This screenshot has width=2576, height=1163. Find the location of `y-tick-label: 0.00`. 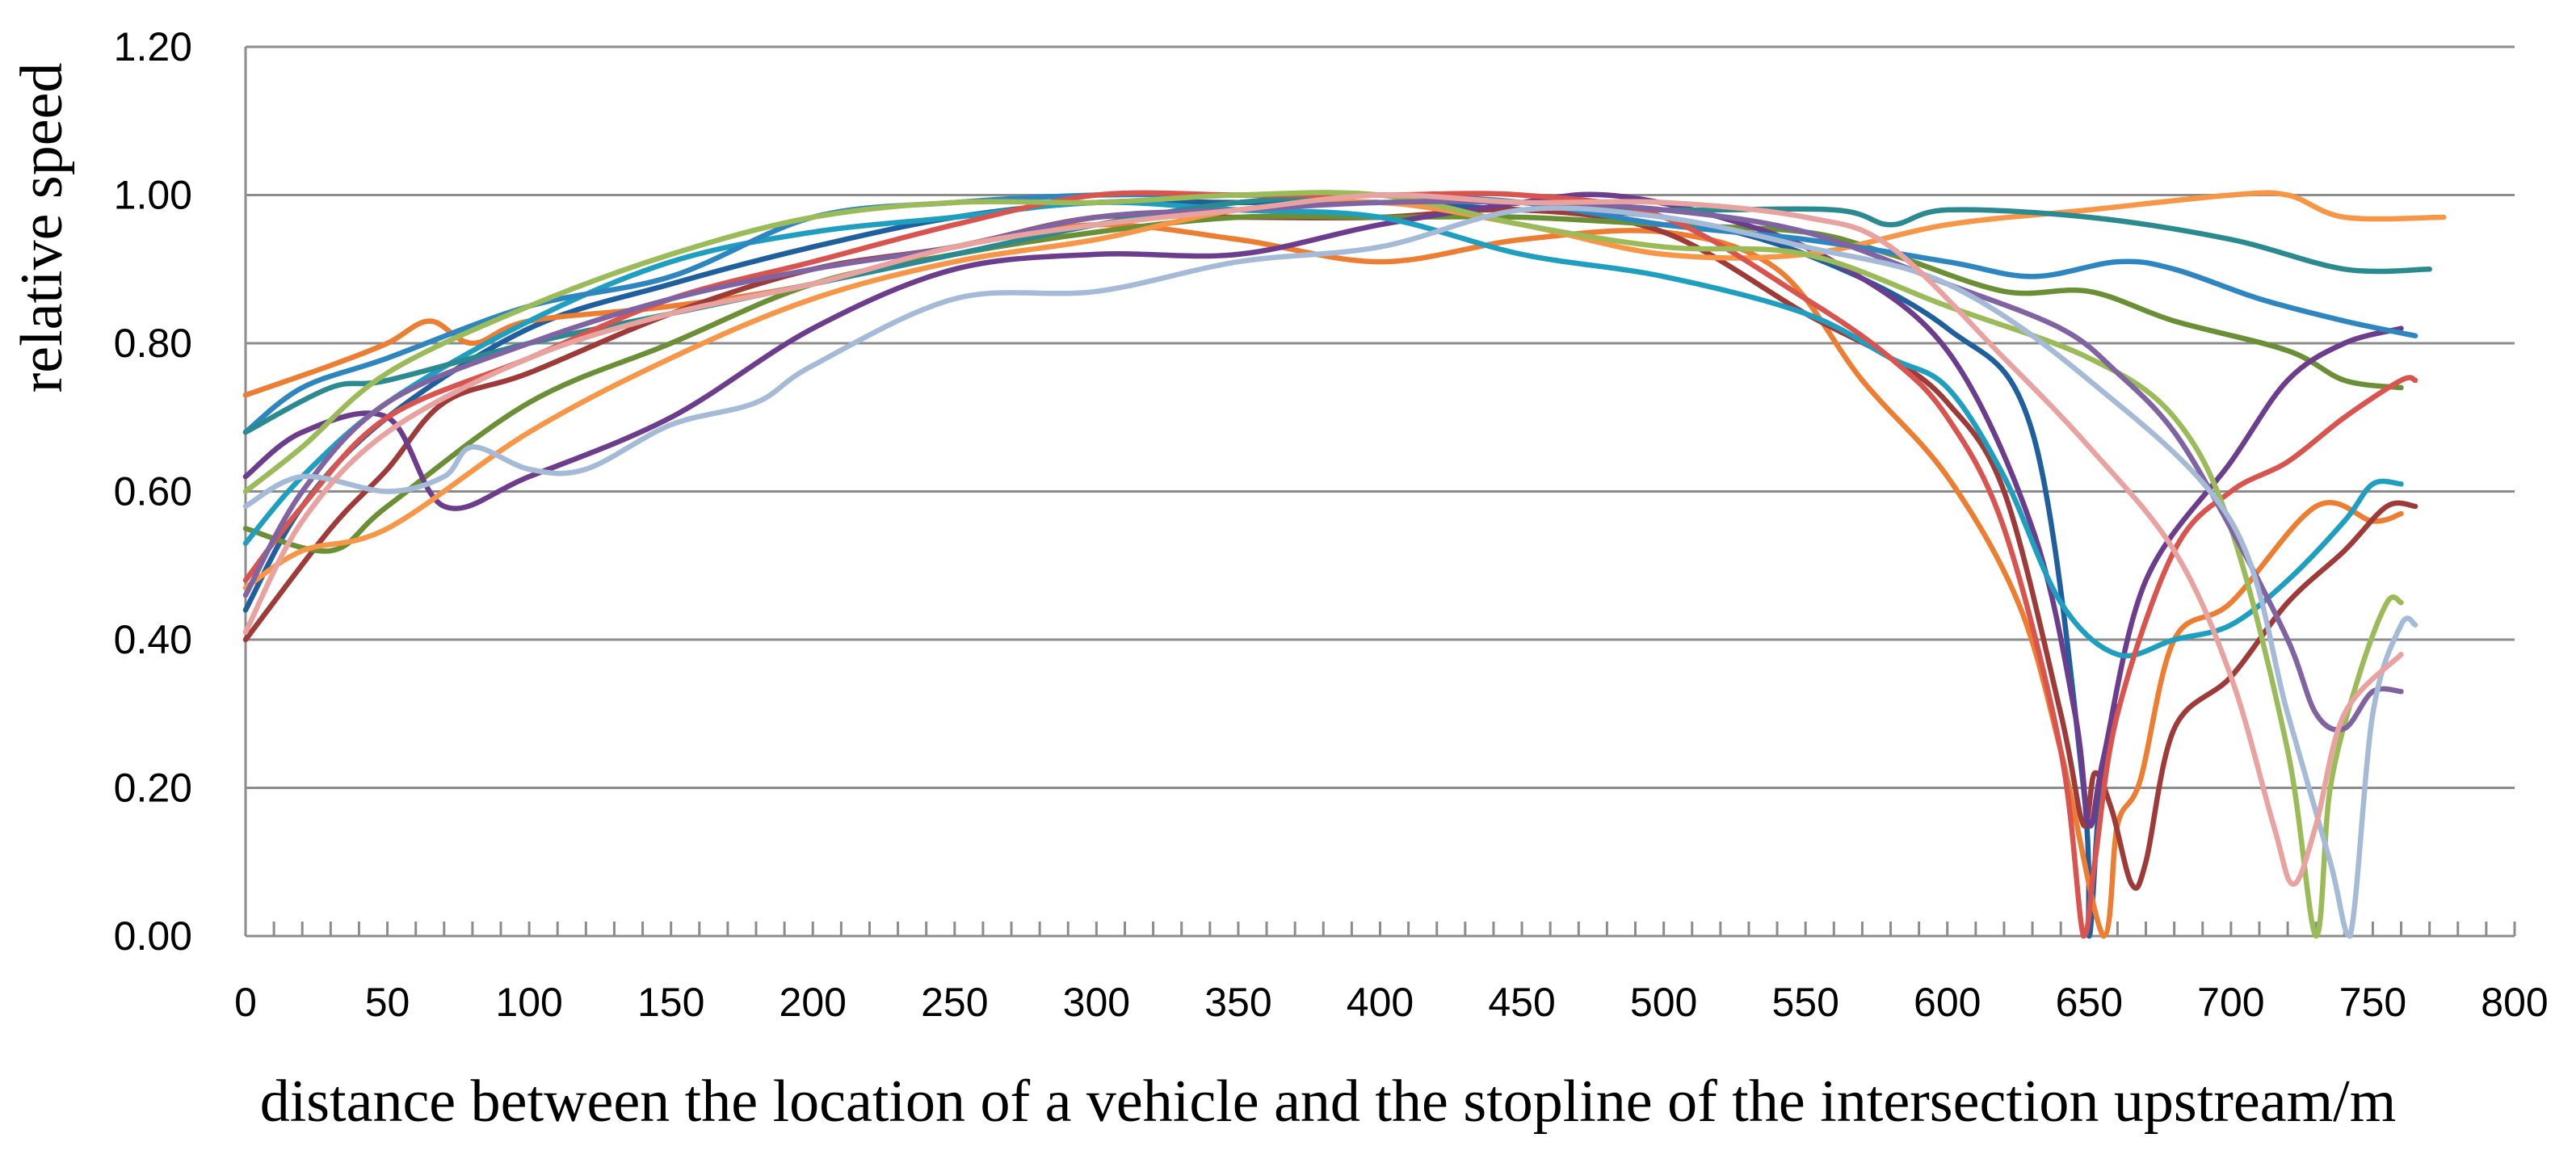

y-tick-label: 0.00 is located at coordinates (153, 936).